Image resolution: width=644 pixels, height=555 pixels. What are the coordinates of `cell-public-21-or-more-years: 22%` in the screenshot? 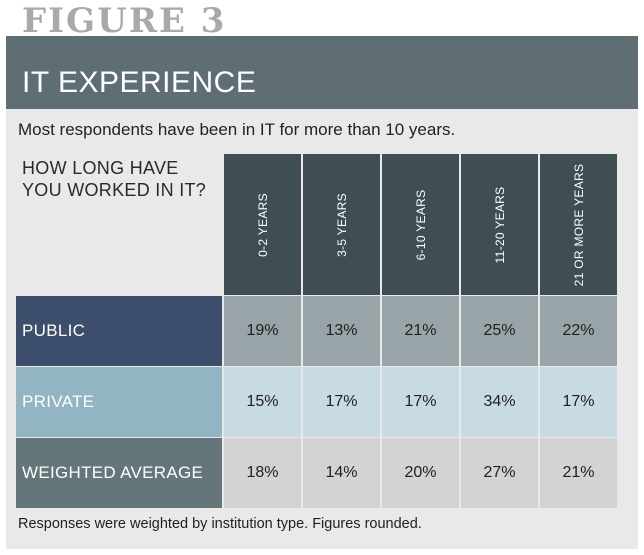 It's located at (578, 331).